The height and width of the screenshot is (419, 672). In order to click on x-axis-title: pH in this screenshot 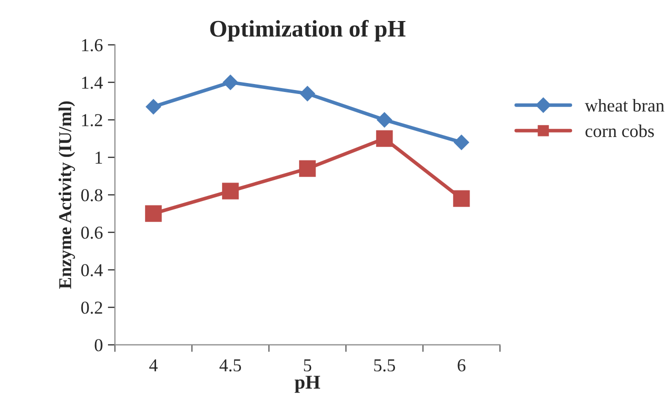, I will do `click(307, 384)`.